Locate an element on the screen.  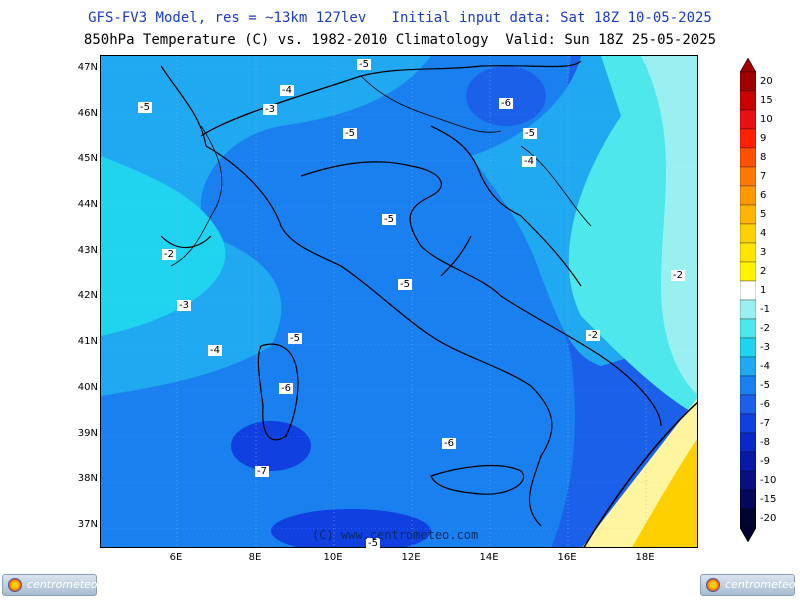
lat-label: 43N is located at coordinates (87, 250).